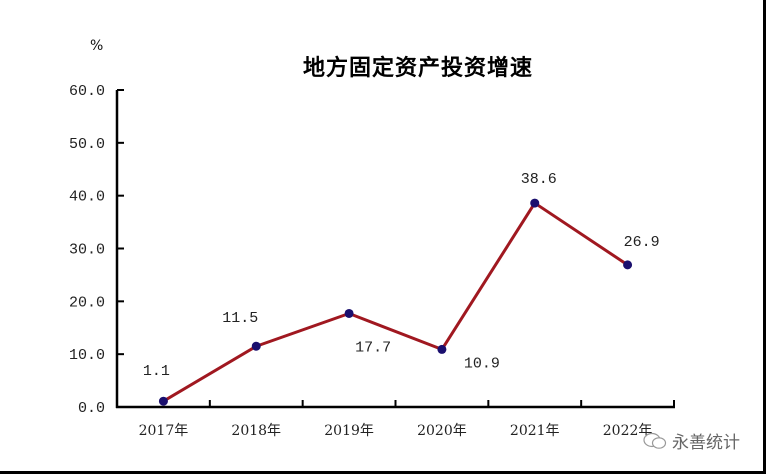 This screenshot has width=766, height=474. I want to click on x-tick-label: 2020年, so click(442, 431).